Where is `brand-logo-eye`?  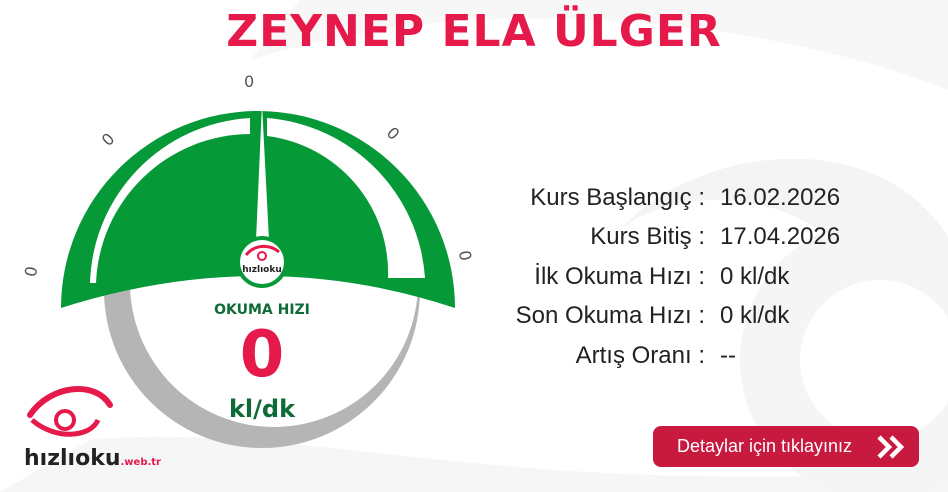
brand-logo-eye is located at coordinates (70, 411).